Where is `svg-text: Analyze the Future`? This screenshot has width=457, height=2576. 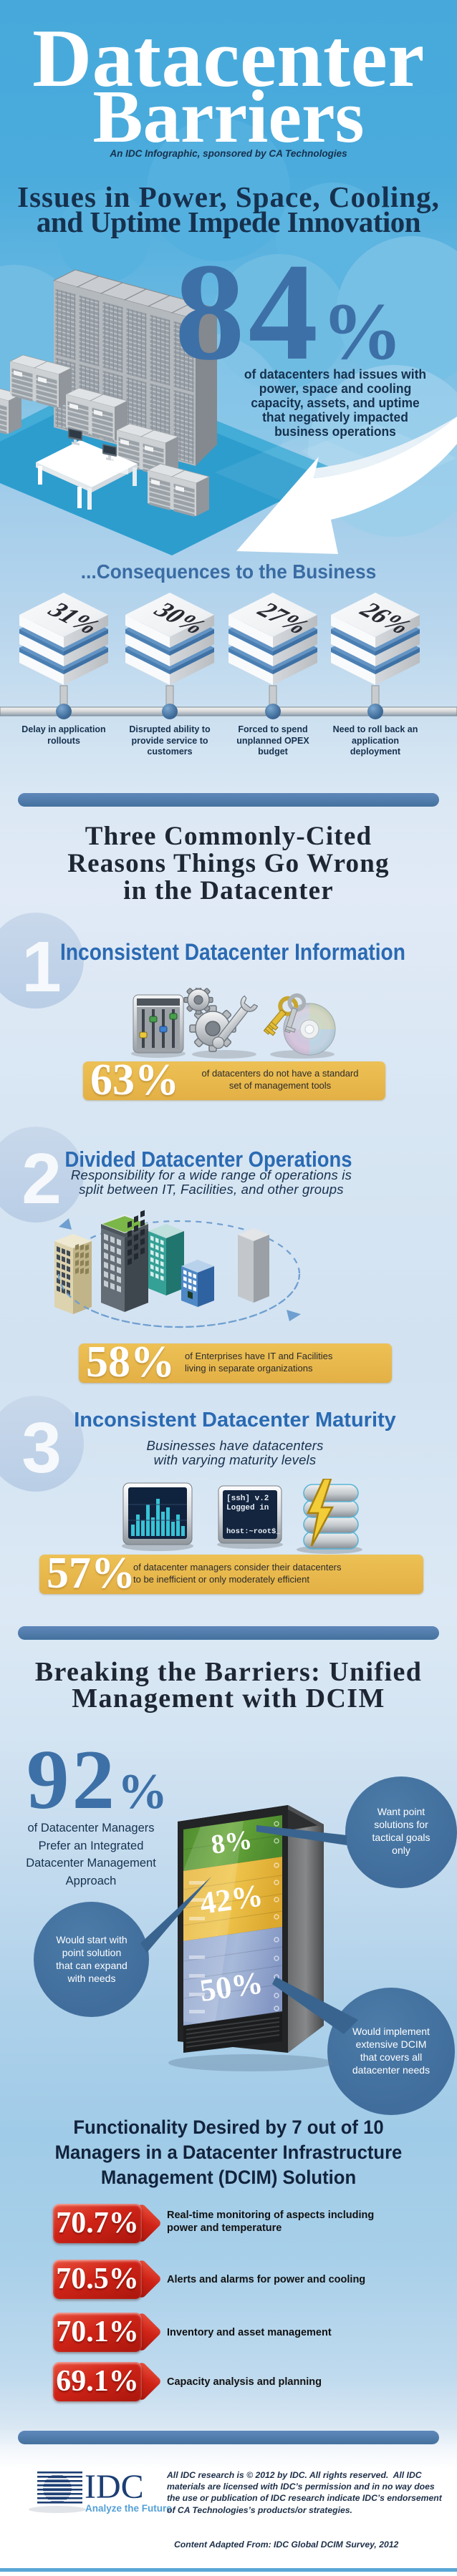 svg-text: Analyze the Future is located at coordinates (128, 2508).